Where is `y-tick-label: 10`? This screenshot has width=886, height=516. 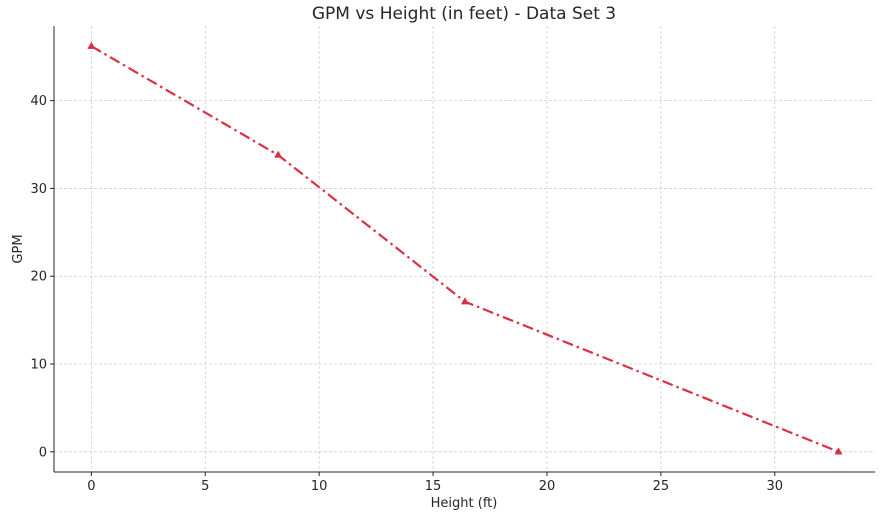 y-tick-label: 10 is located at coordinates (38, 365).